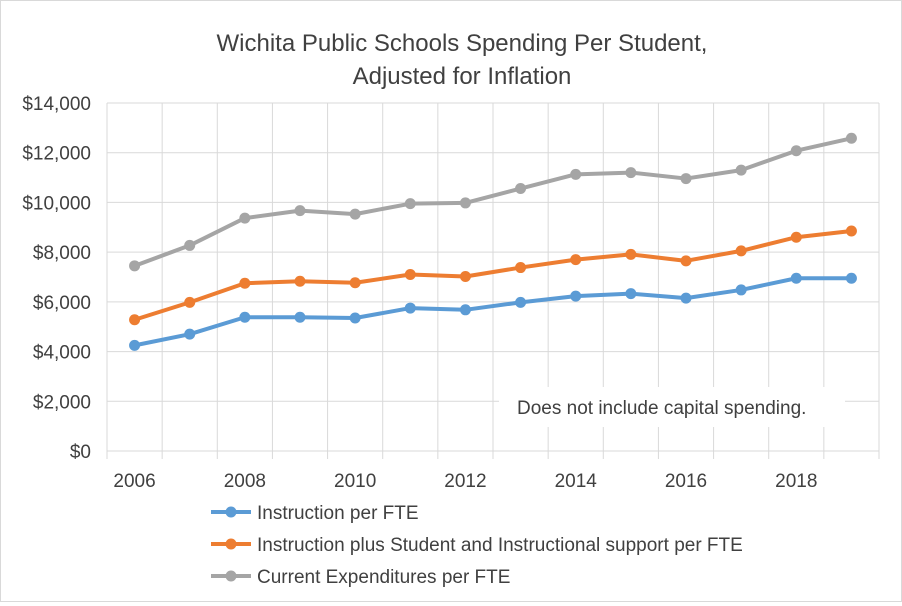 The height and width of the screenshot is (606, 902). Describe the element at coordinates (62, 253) in the screenshot. I see `y-tick-label: $8,000` at that location.